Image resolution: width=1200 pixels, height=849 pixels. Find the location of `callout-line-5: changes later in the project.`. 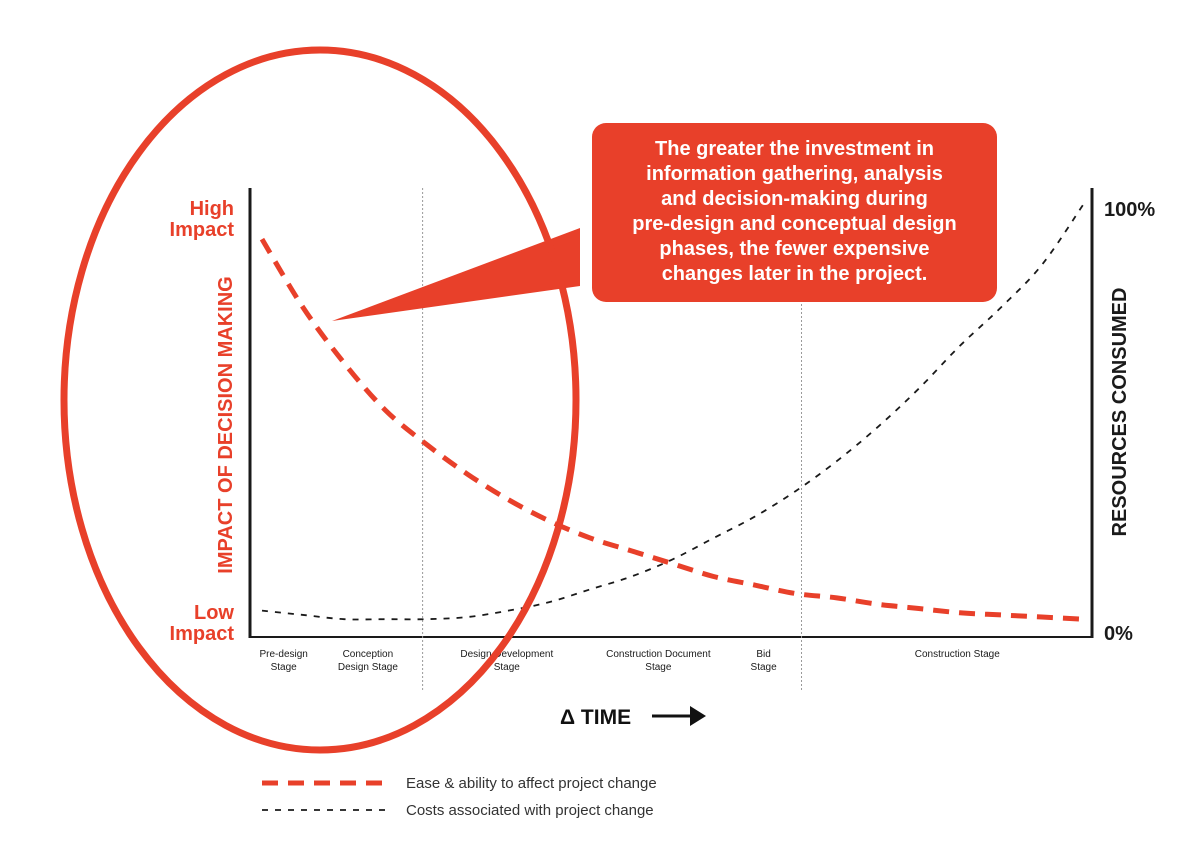

callout-line-5: changes later in the project. is located at coordinates (795, 274).